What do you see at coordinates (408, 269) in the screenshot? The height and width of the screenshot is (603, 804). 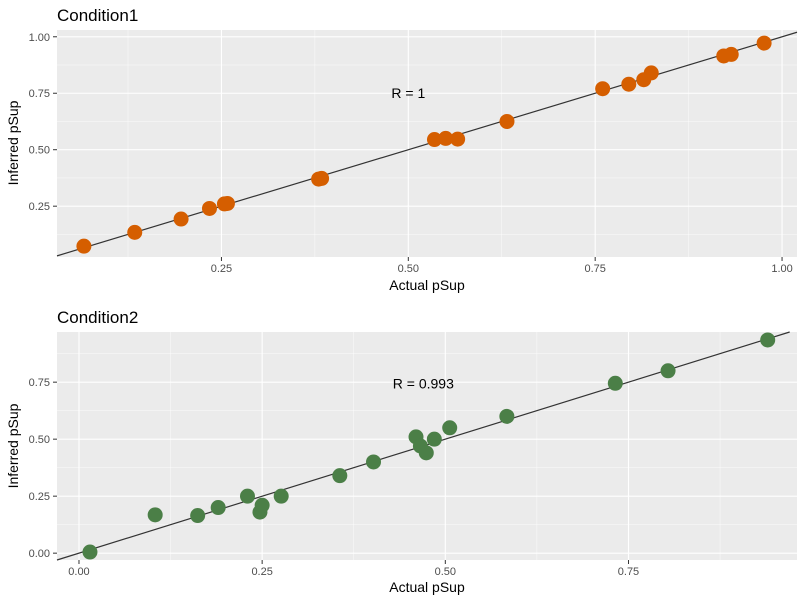 I see `condition1-x-tick-label: 0.50` at bounding box center [408, 269].